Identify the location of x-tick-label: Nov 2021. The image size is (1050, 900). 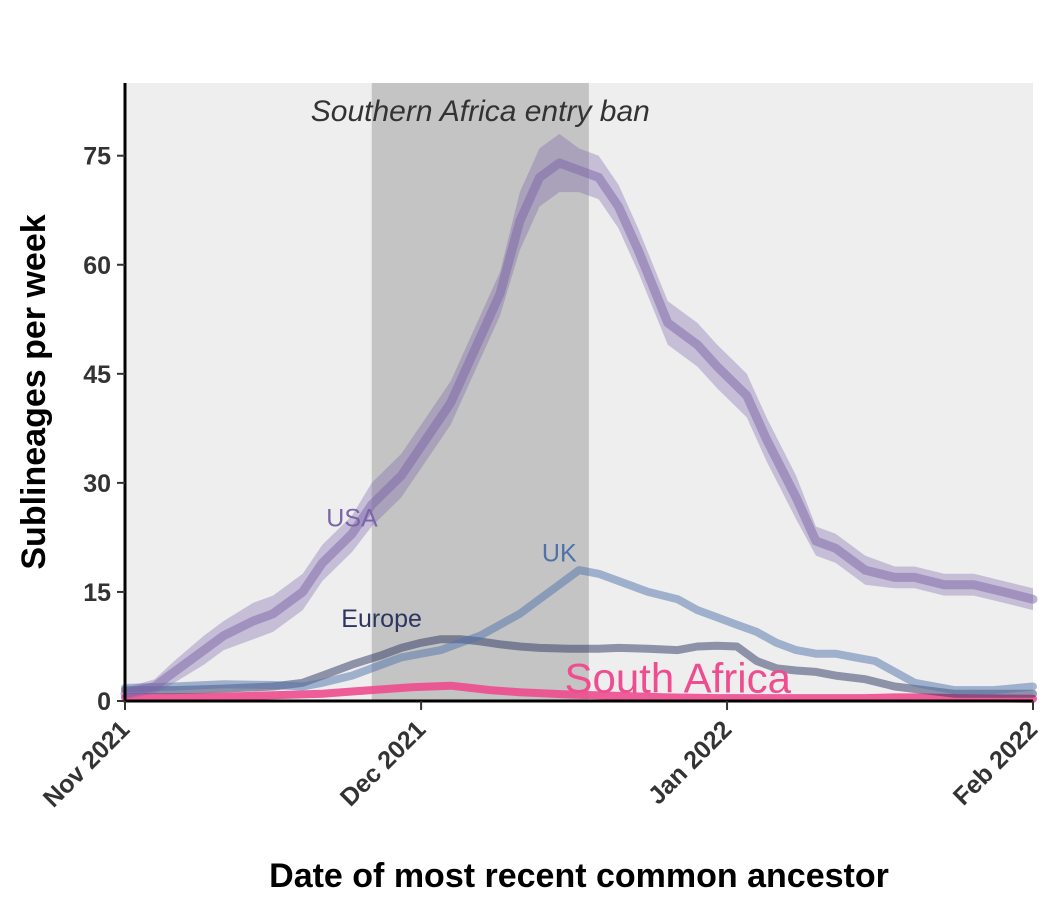
(87, 764).